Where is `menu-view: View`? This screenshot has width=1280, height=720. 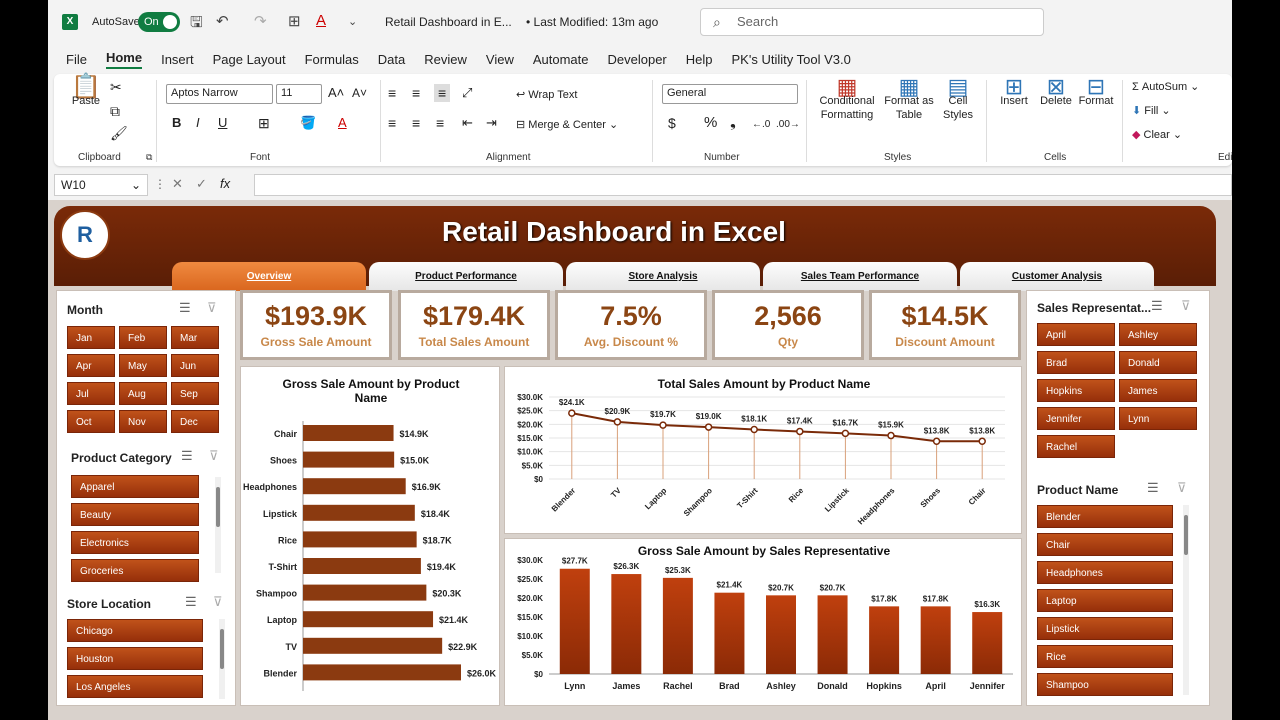 menu-view: View is located at coordinates (499, 59).